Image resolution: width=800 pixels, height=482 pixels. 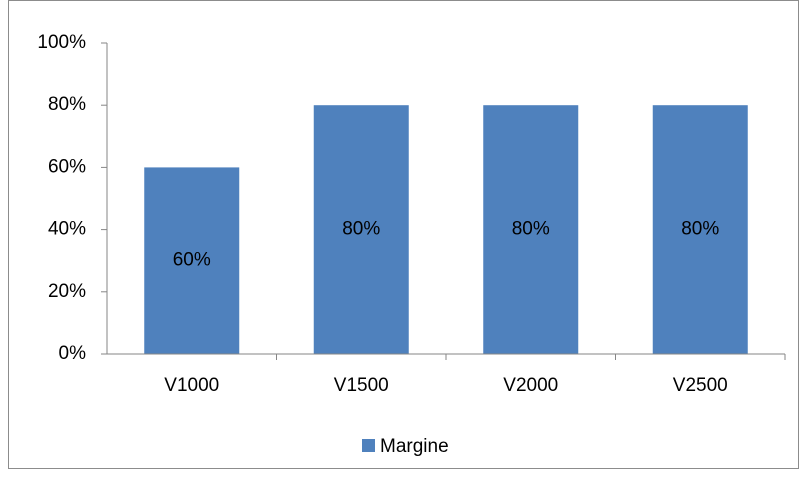 I want to click on x-tick-label: V1500, so click(x=361, y=385).